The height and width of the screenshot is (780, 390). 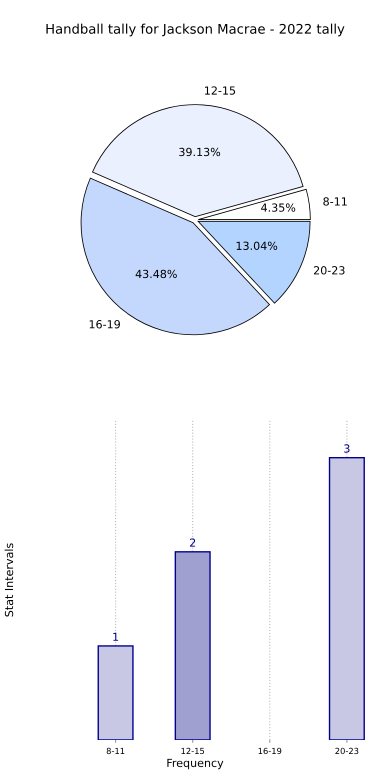 What do you see at coordinates (195, 30) in the screenshot?
I see `chart-title: Handball tally for Jackson Macrae - 2022 tally` at bounding box center [195, 30].